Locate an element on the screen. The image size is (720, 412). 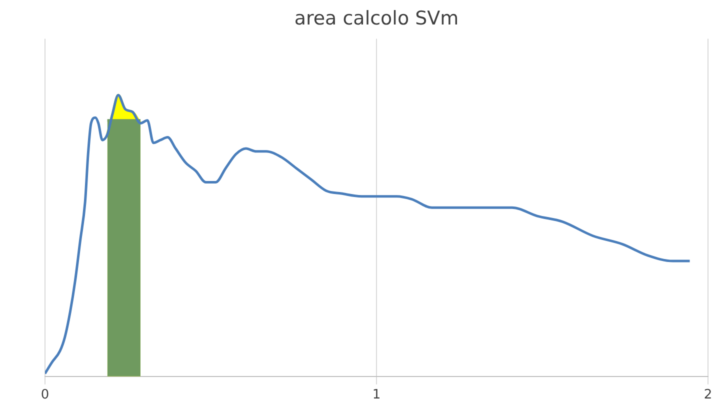
x-tick-label: 0 is located at coordinates (45, 395).